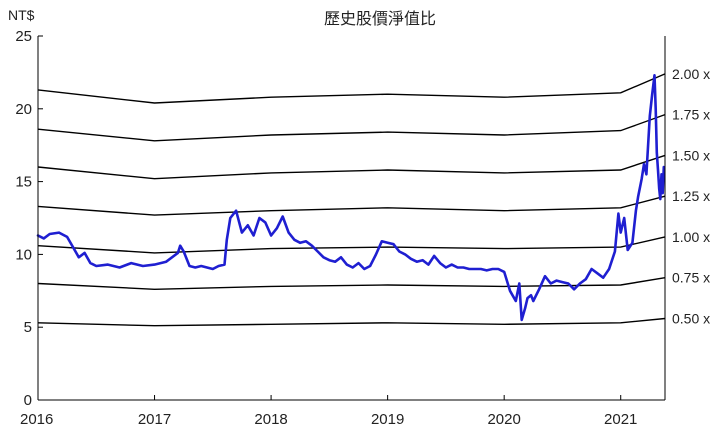 The image size is (720, 438). What do you see at coordinates (620, 419) in the screenshot?
I see `x-tick-label: 2021` at bounding box center [620, 419].